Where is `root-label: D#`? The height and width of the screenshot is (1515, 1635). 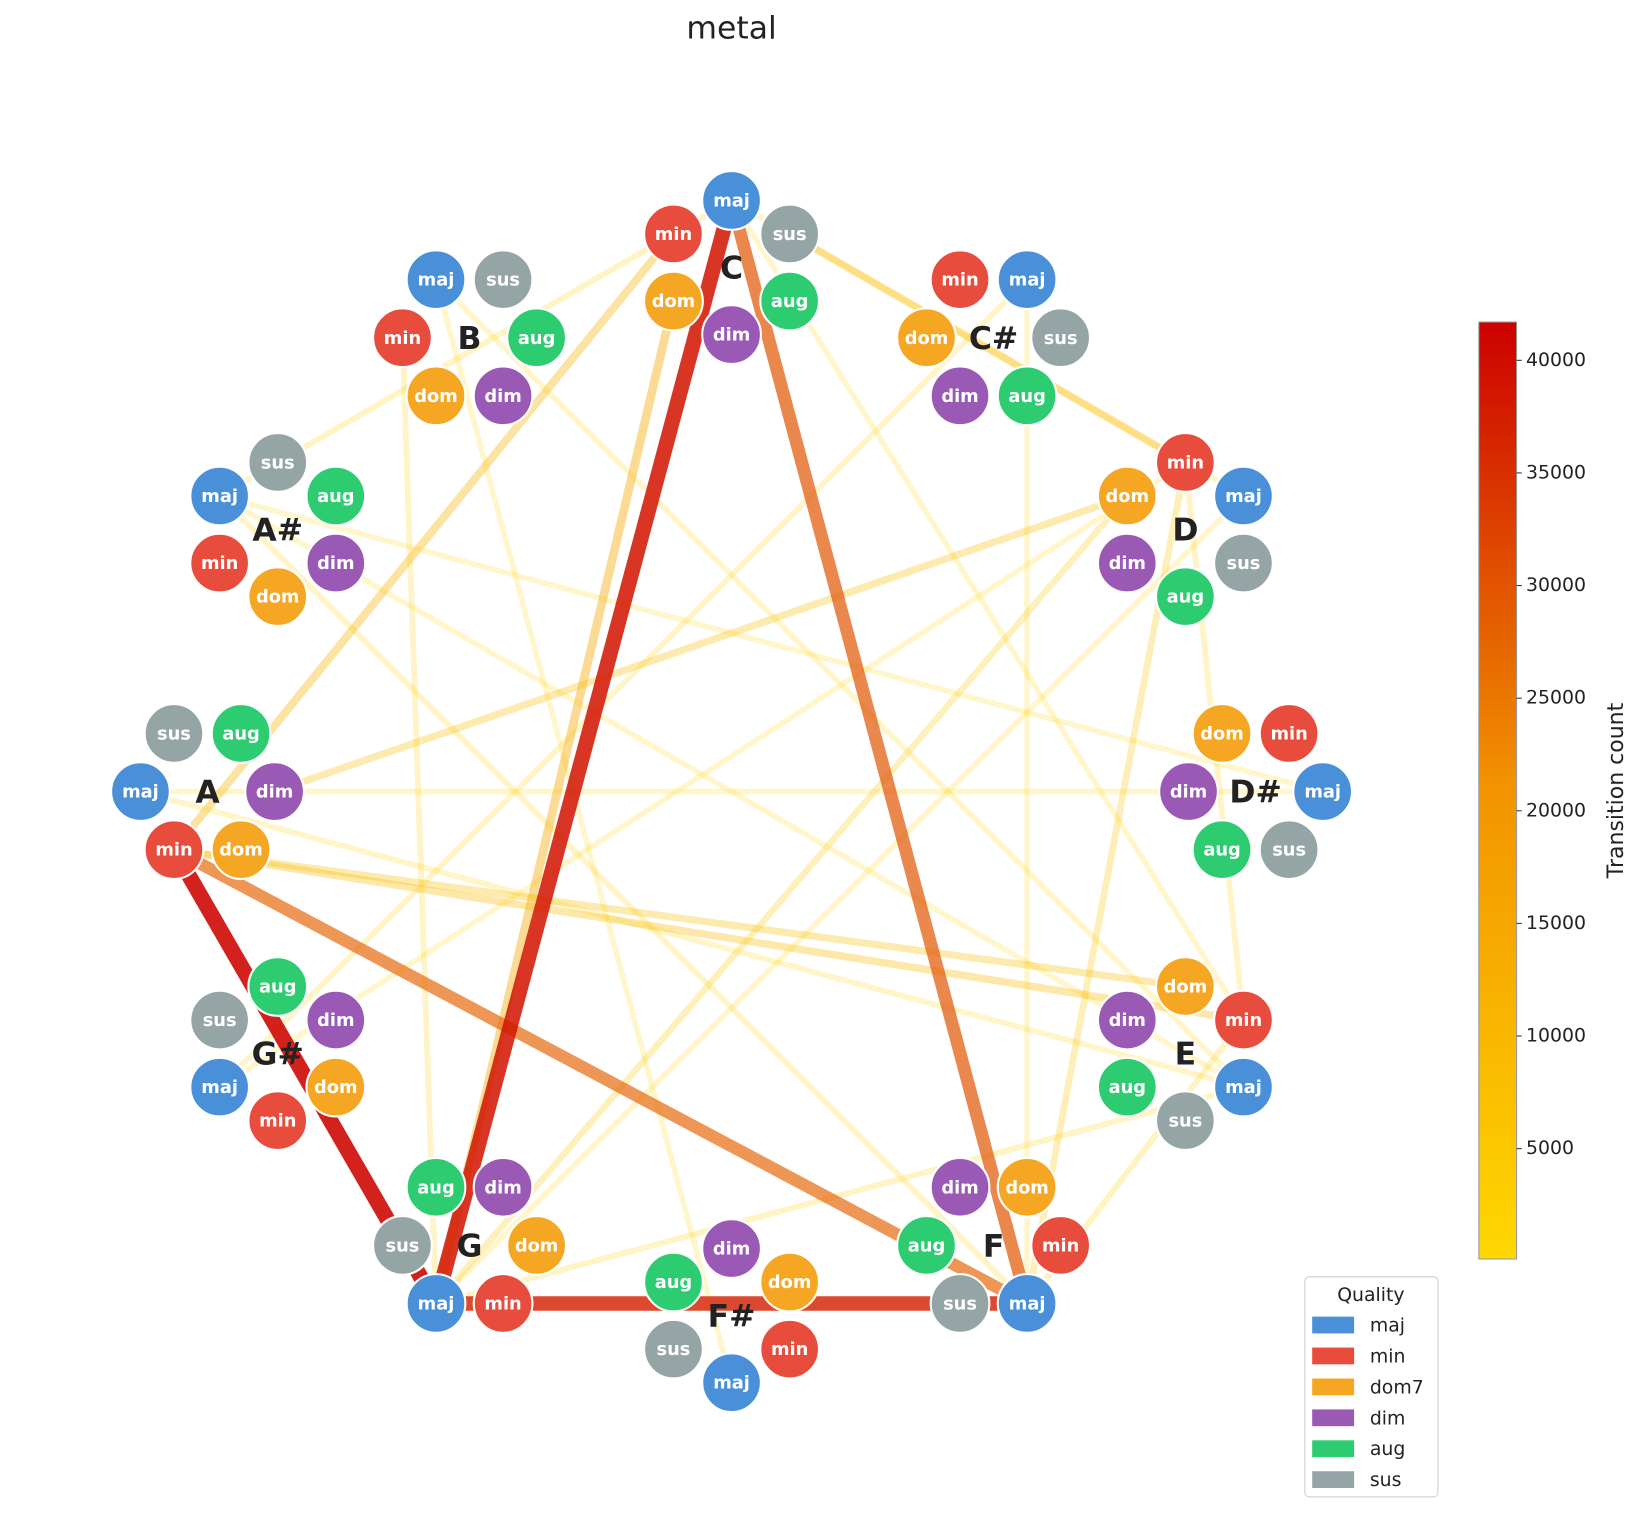 root-label: D# is located at coordinates (1255, 793).